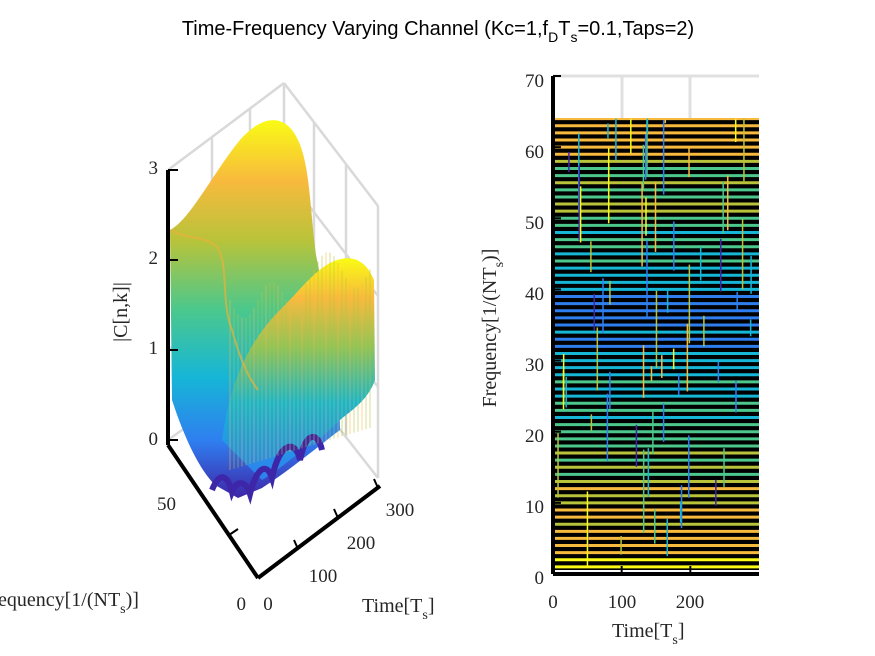 The width and height of the screenshot is (875, 656). I want to click on y-axis-label: equency[1/(NTs)], so click(69, 603).